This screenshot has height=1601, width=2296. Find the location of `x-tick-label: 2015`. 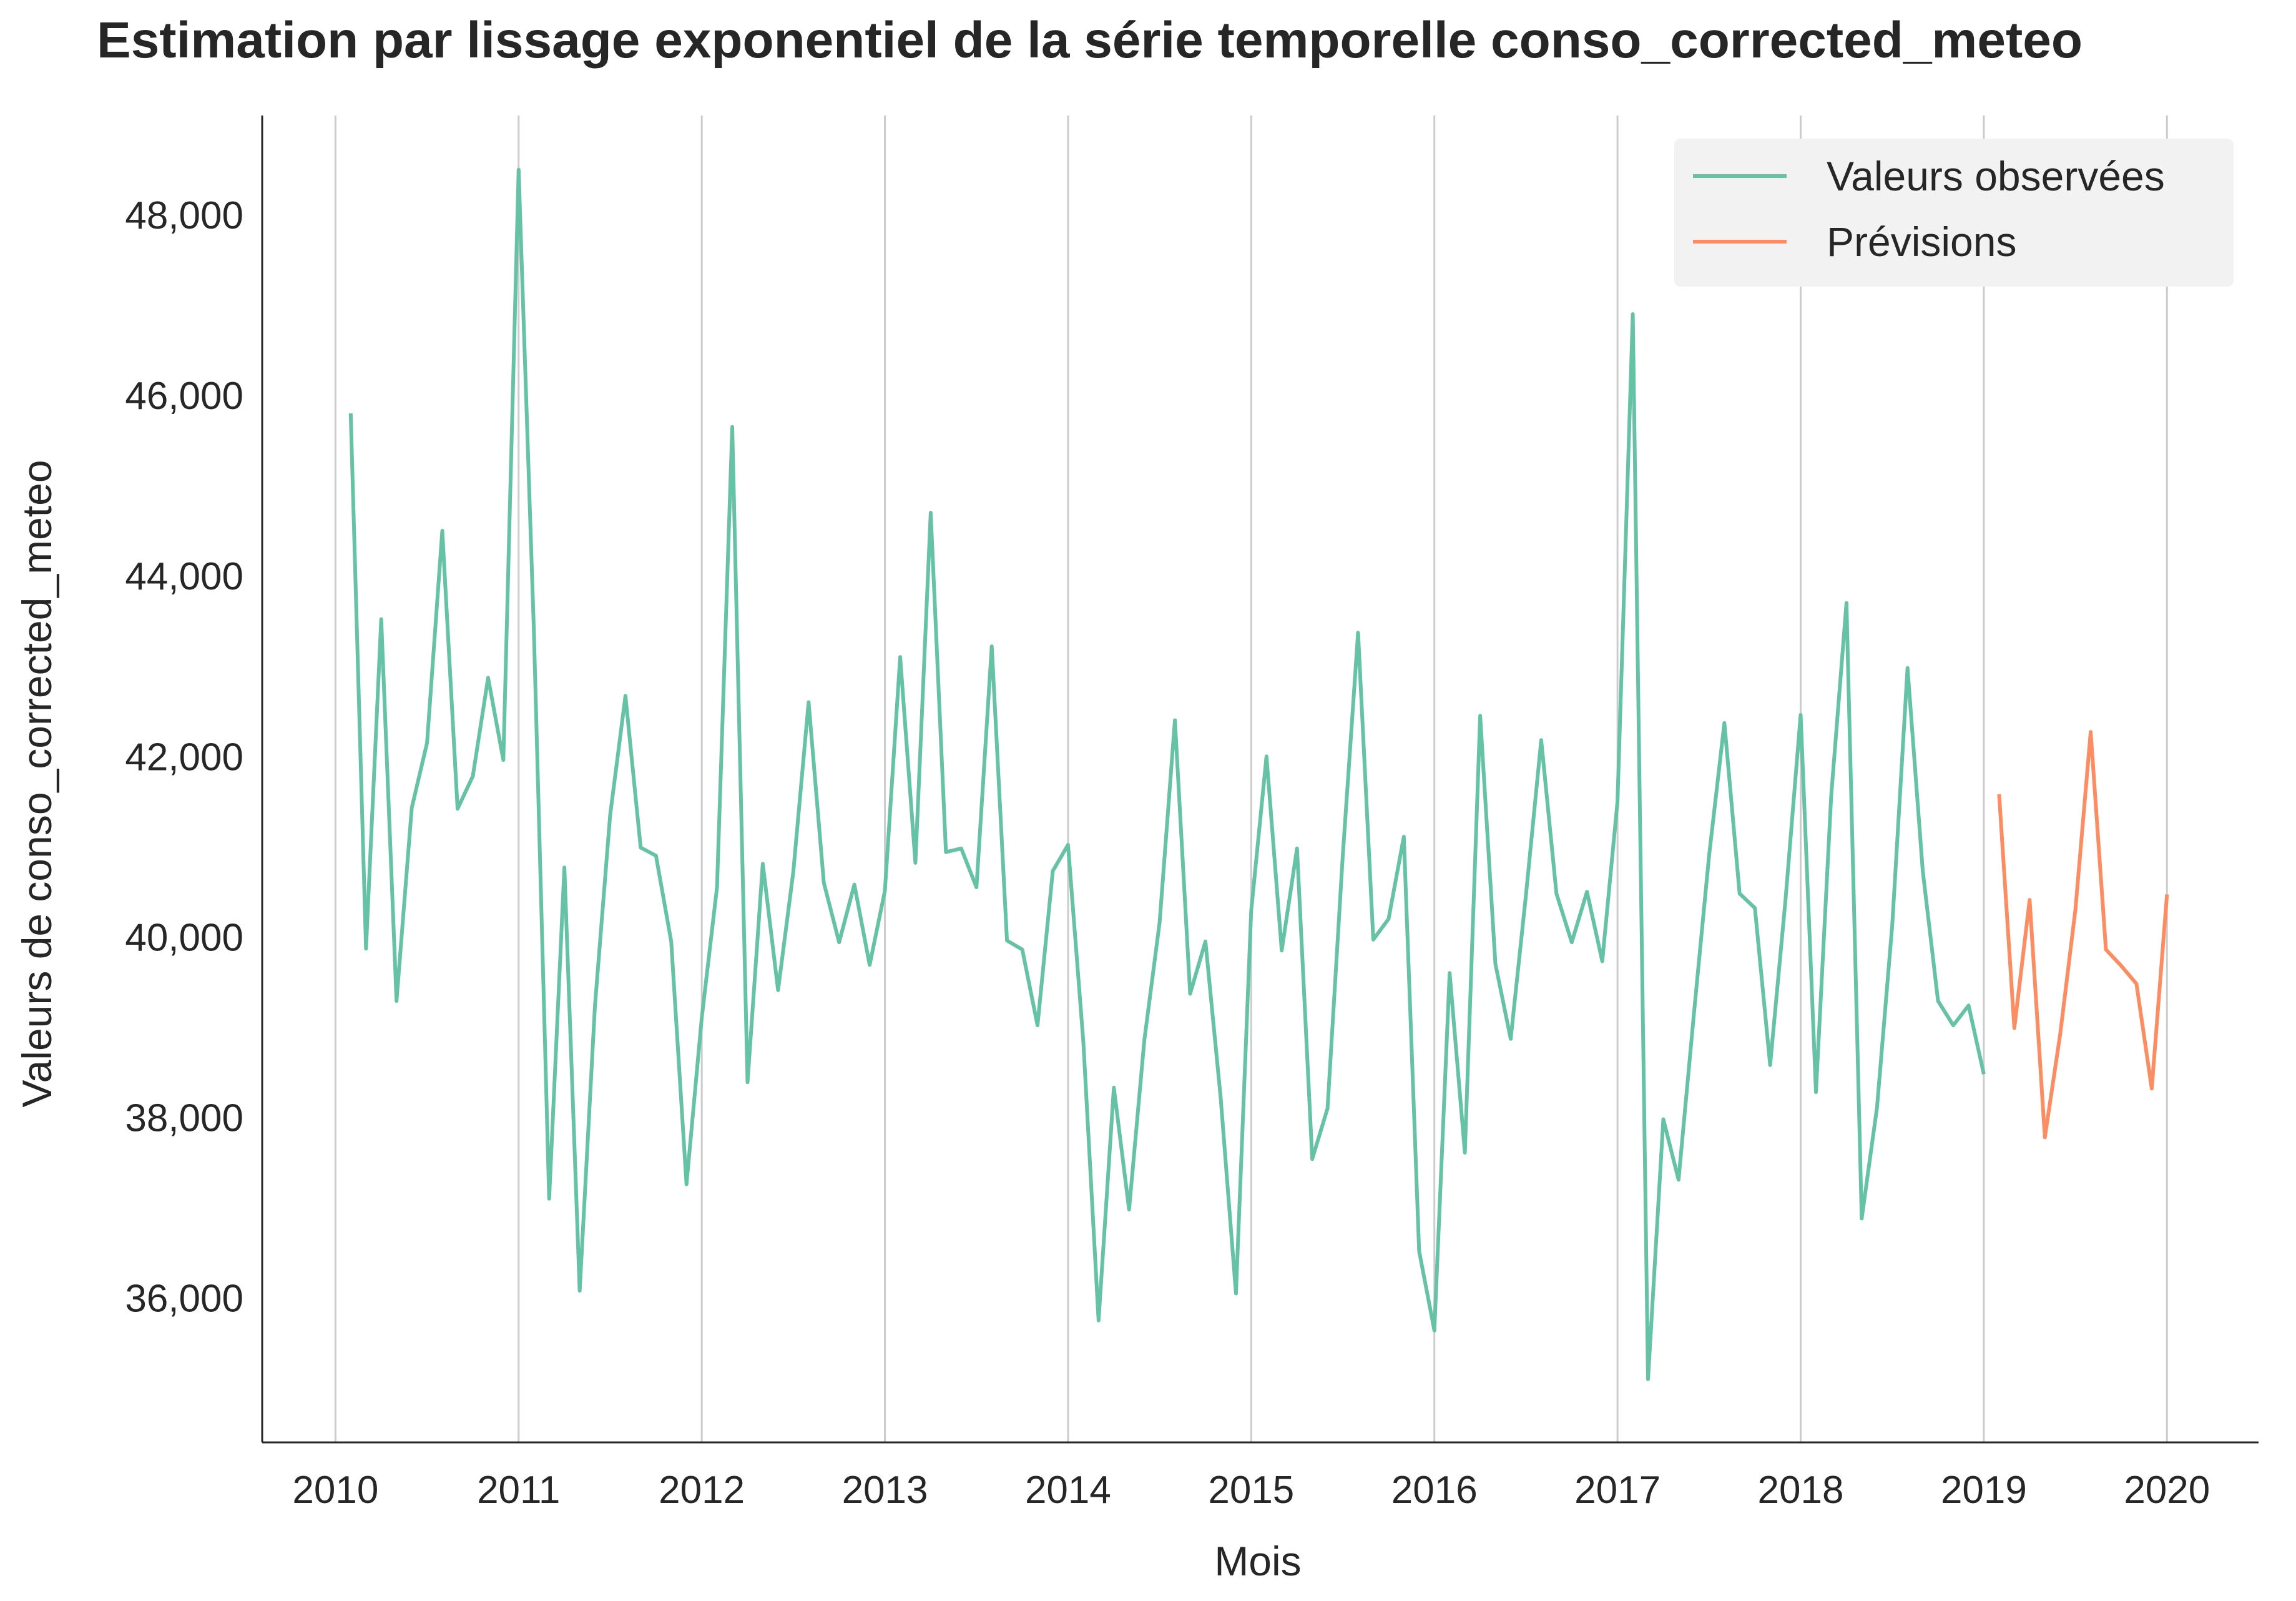

x-tick-label: 2015 is located at coordinates (1251, 1490).